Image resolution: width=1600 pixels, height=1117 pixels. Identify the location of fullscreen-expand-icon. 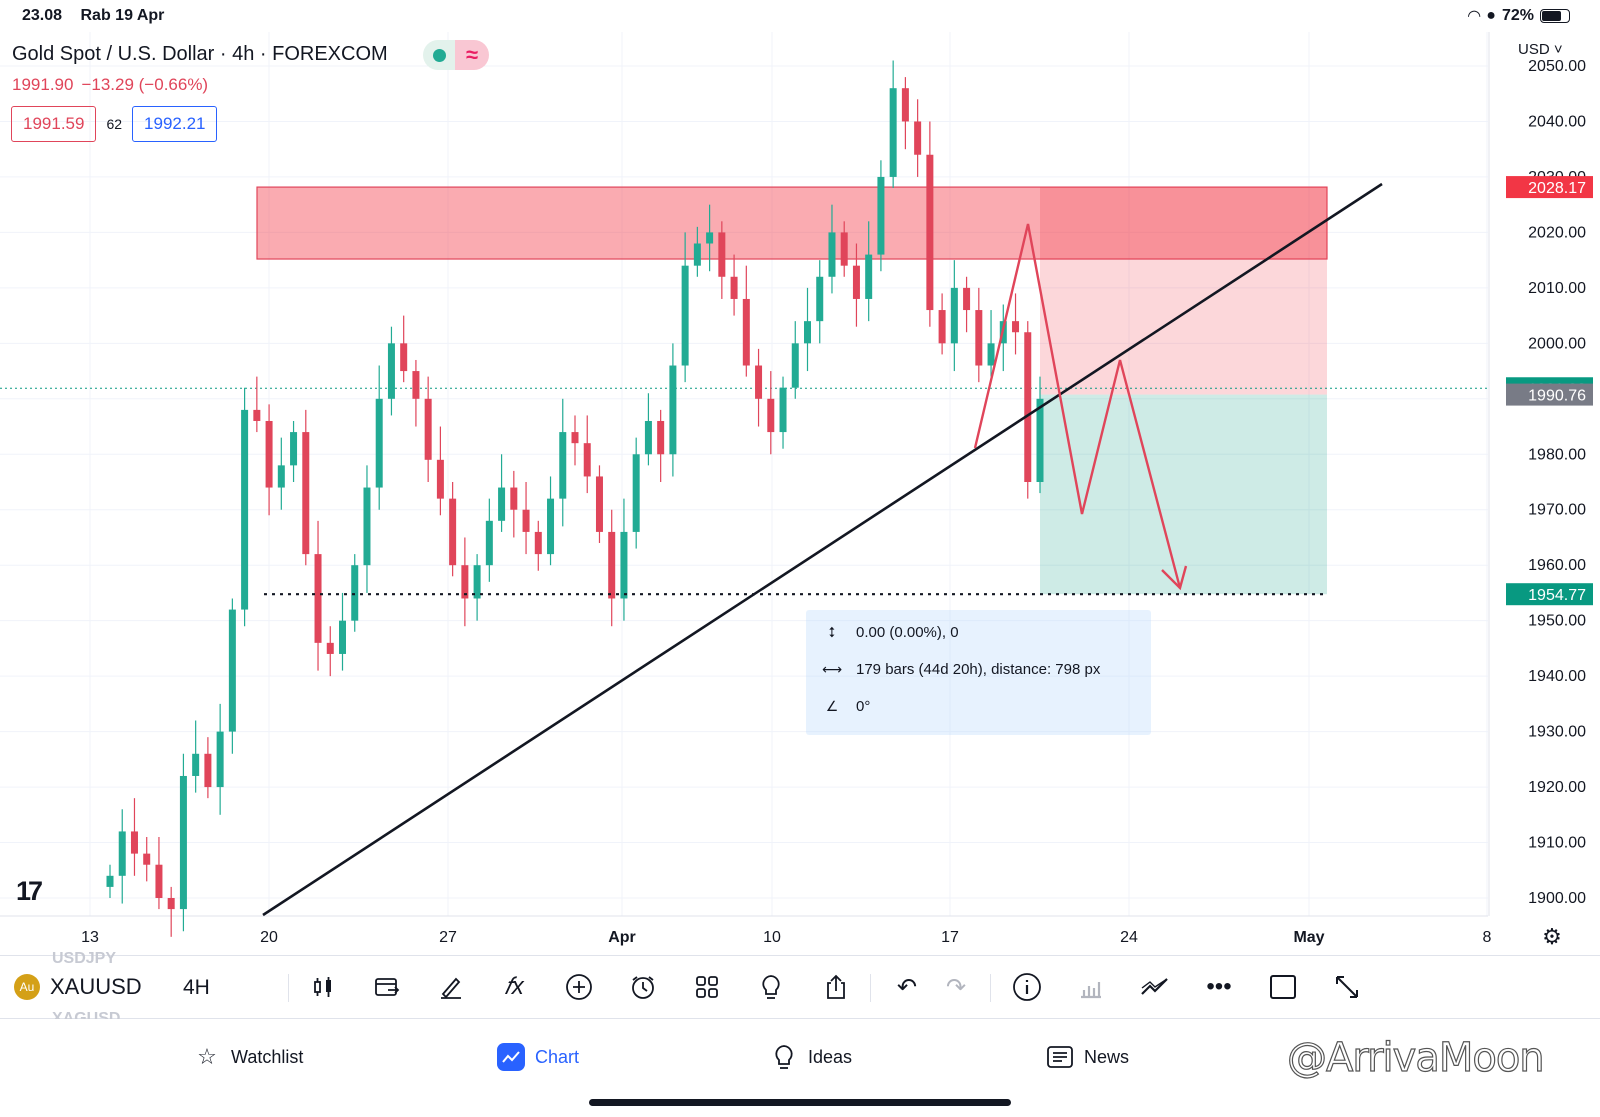
(1347, 987).